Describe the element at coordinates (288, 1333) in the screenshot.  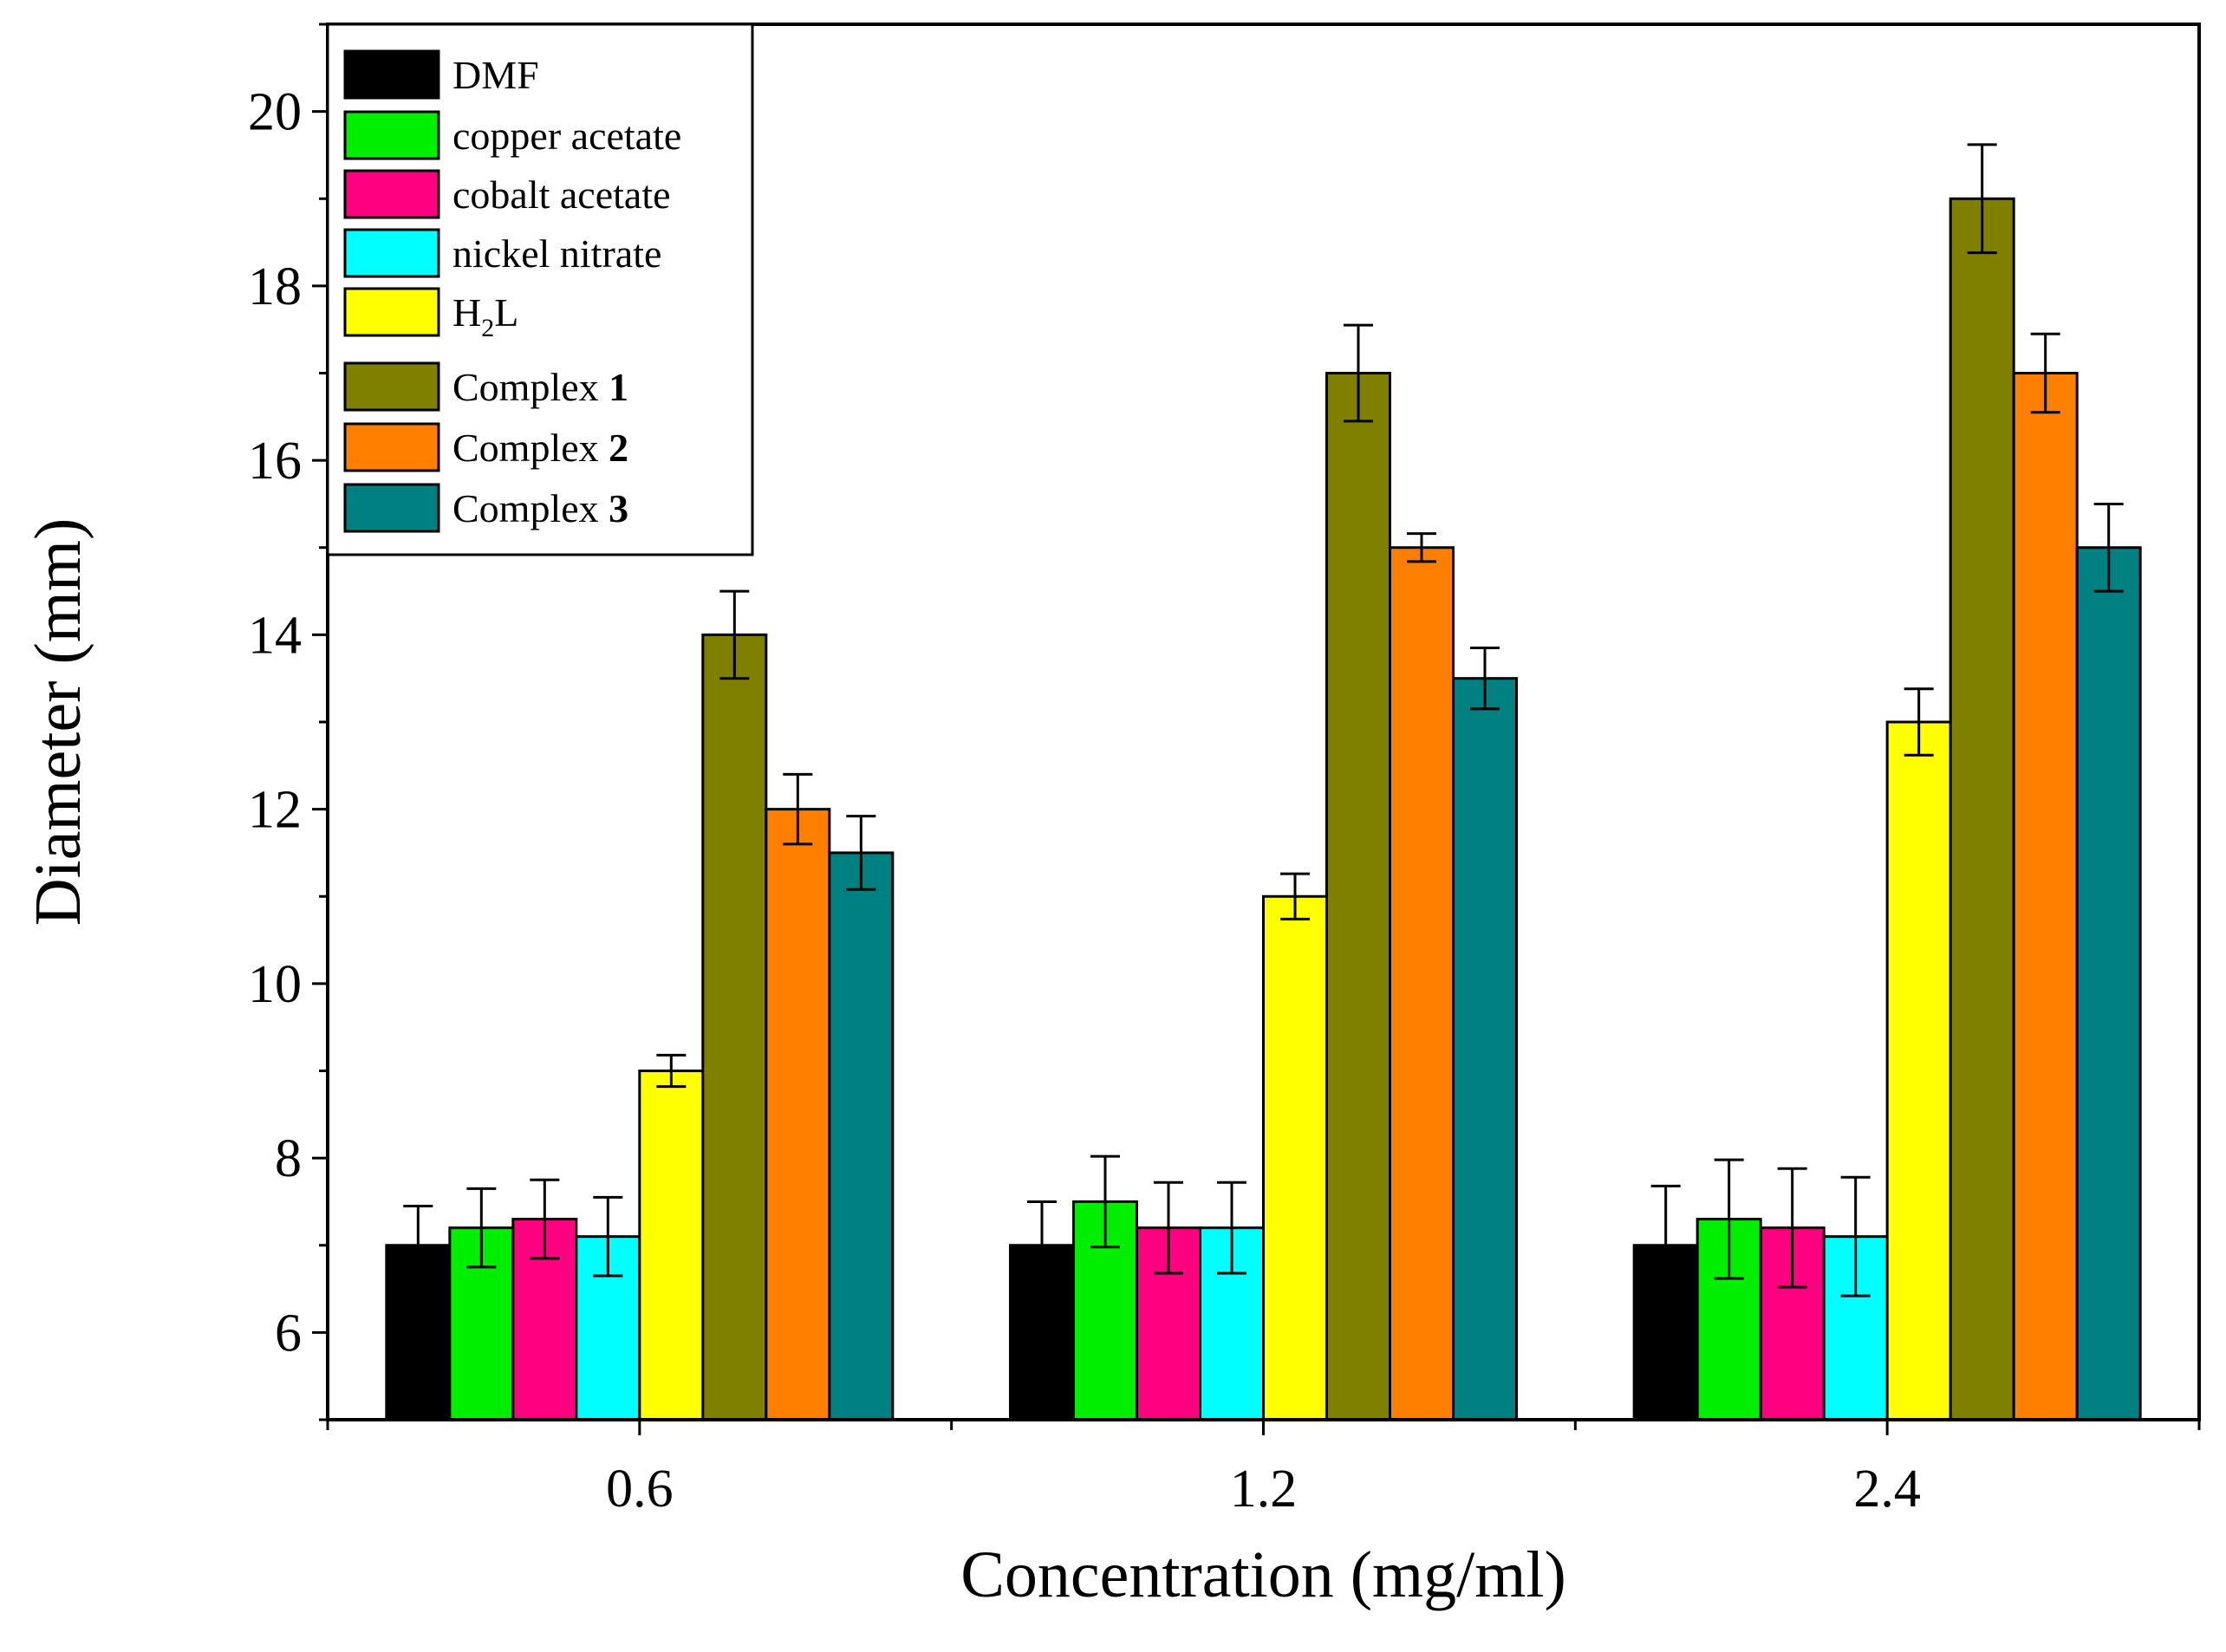
I see `y-tick-label: 6` at that location.